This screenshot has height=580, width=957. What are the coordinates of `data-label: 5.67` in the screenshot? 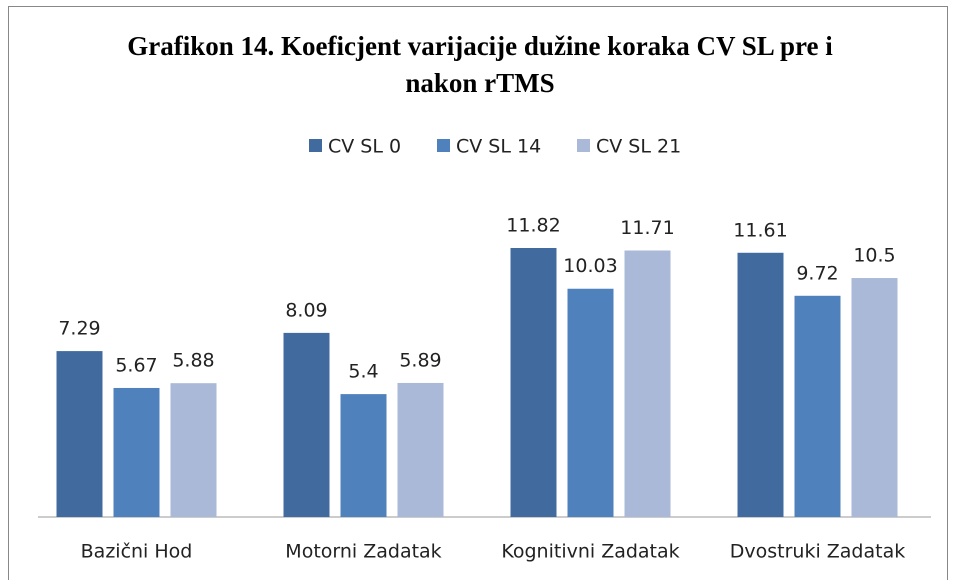 It's located at (136, 365).